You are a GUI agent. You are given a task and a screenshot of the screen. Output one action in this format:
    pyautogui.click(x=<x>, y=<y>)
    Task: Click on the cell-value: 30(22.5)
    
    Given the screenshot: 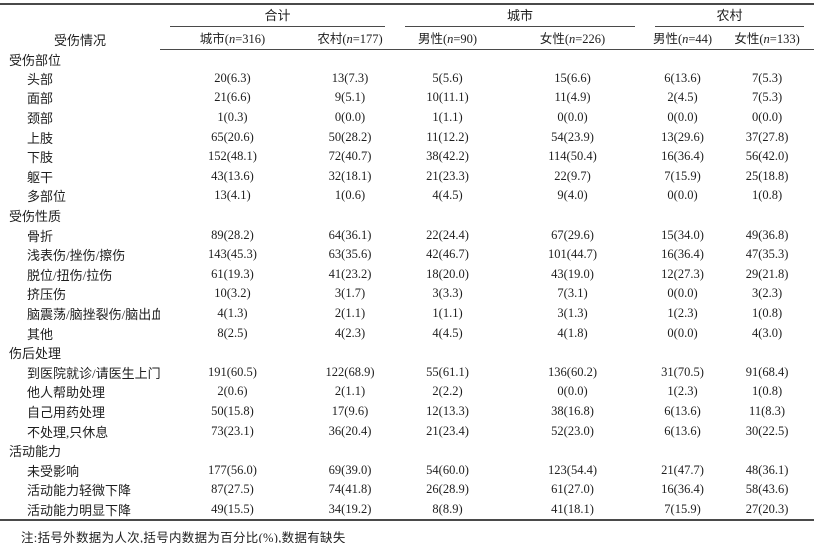 What is the action you would take?
    pyautogui.click(x=767, y=430)
    